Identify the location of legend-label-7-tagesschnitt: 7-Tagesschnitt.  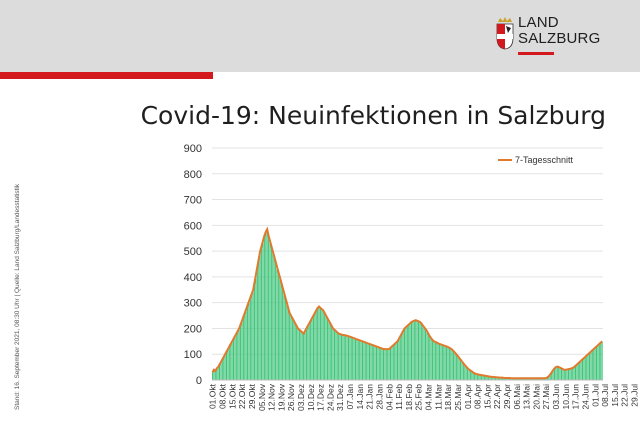
(544, 160).